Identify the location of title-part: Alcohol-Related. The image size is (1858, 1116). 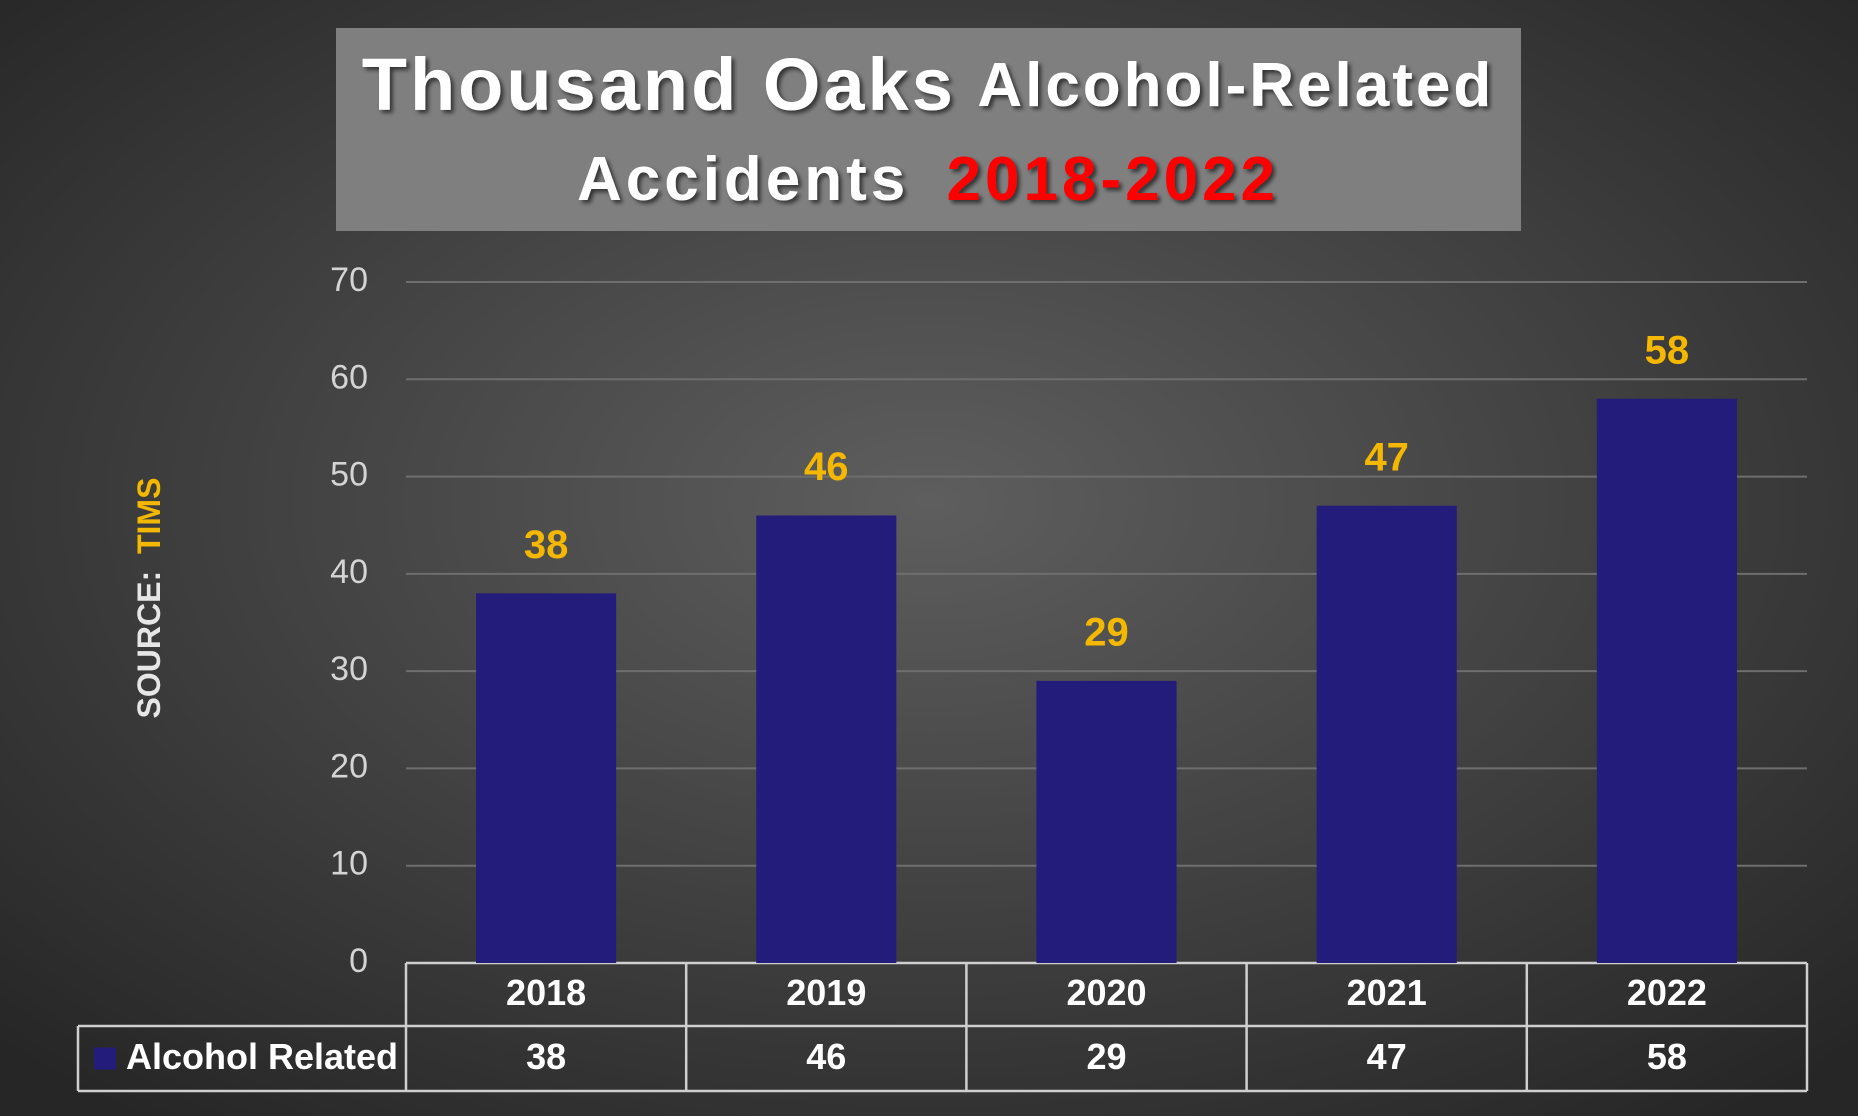
(1235, 85).